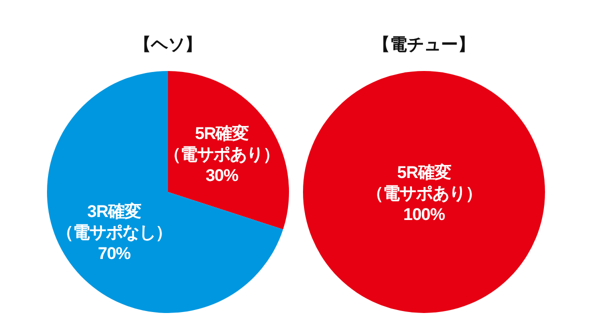 The height and width of the screenshot is (328, 592). What do you see at coordinates (114, 222) in the screenshot?
I see `slice-label: 3R確変（電サポなし）` at bounding box center [114, 222].